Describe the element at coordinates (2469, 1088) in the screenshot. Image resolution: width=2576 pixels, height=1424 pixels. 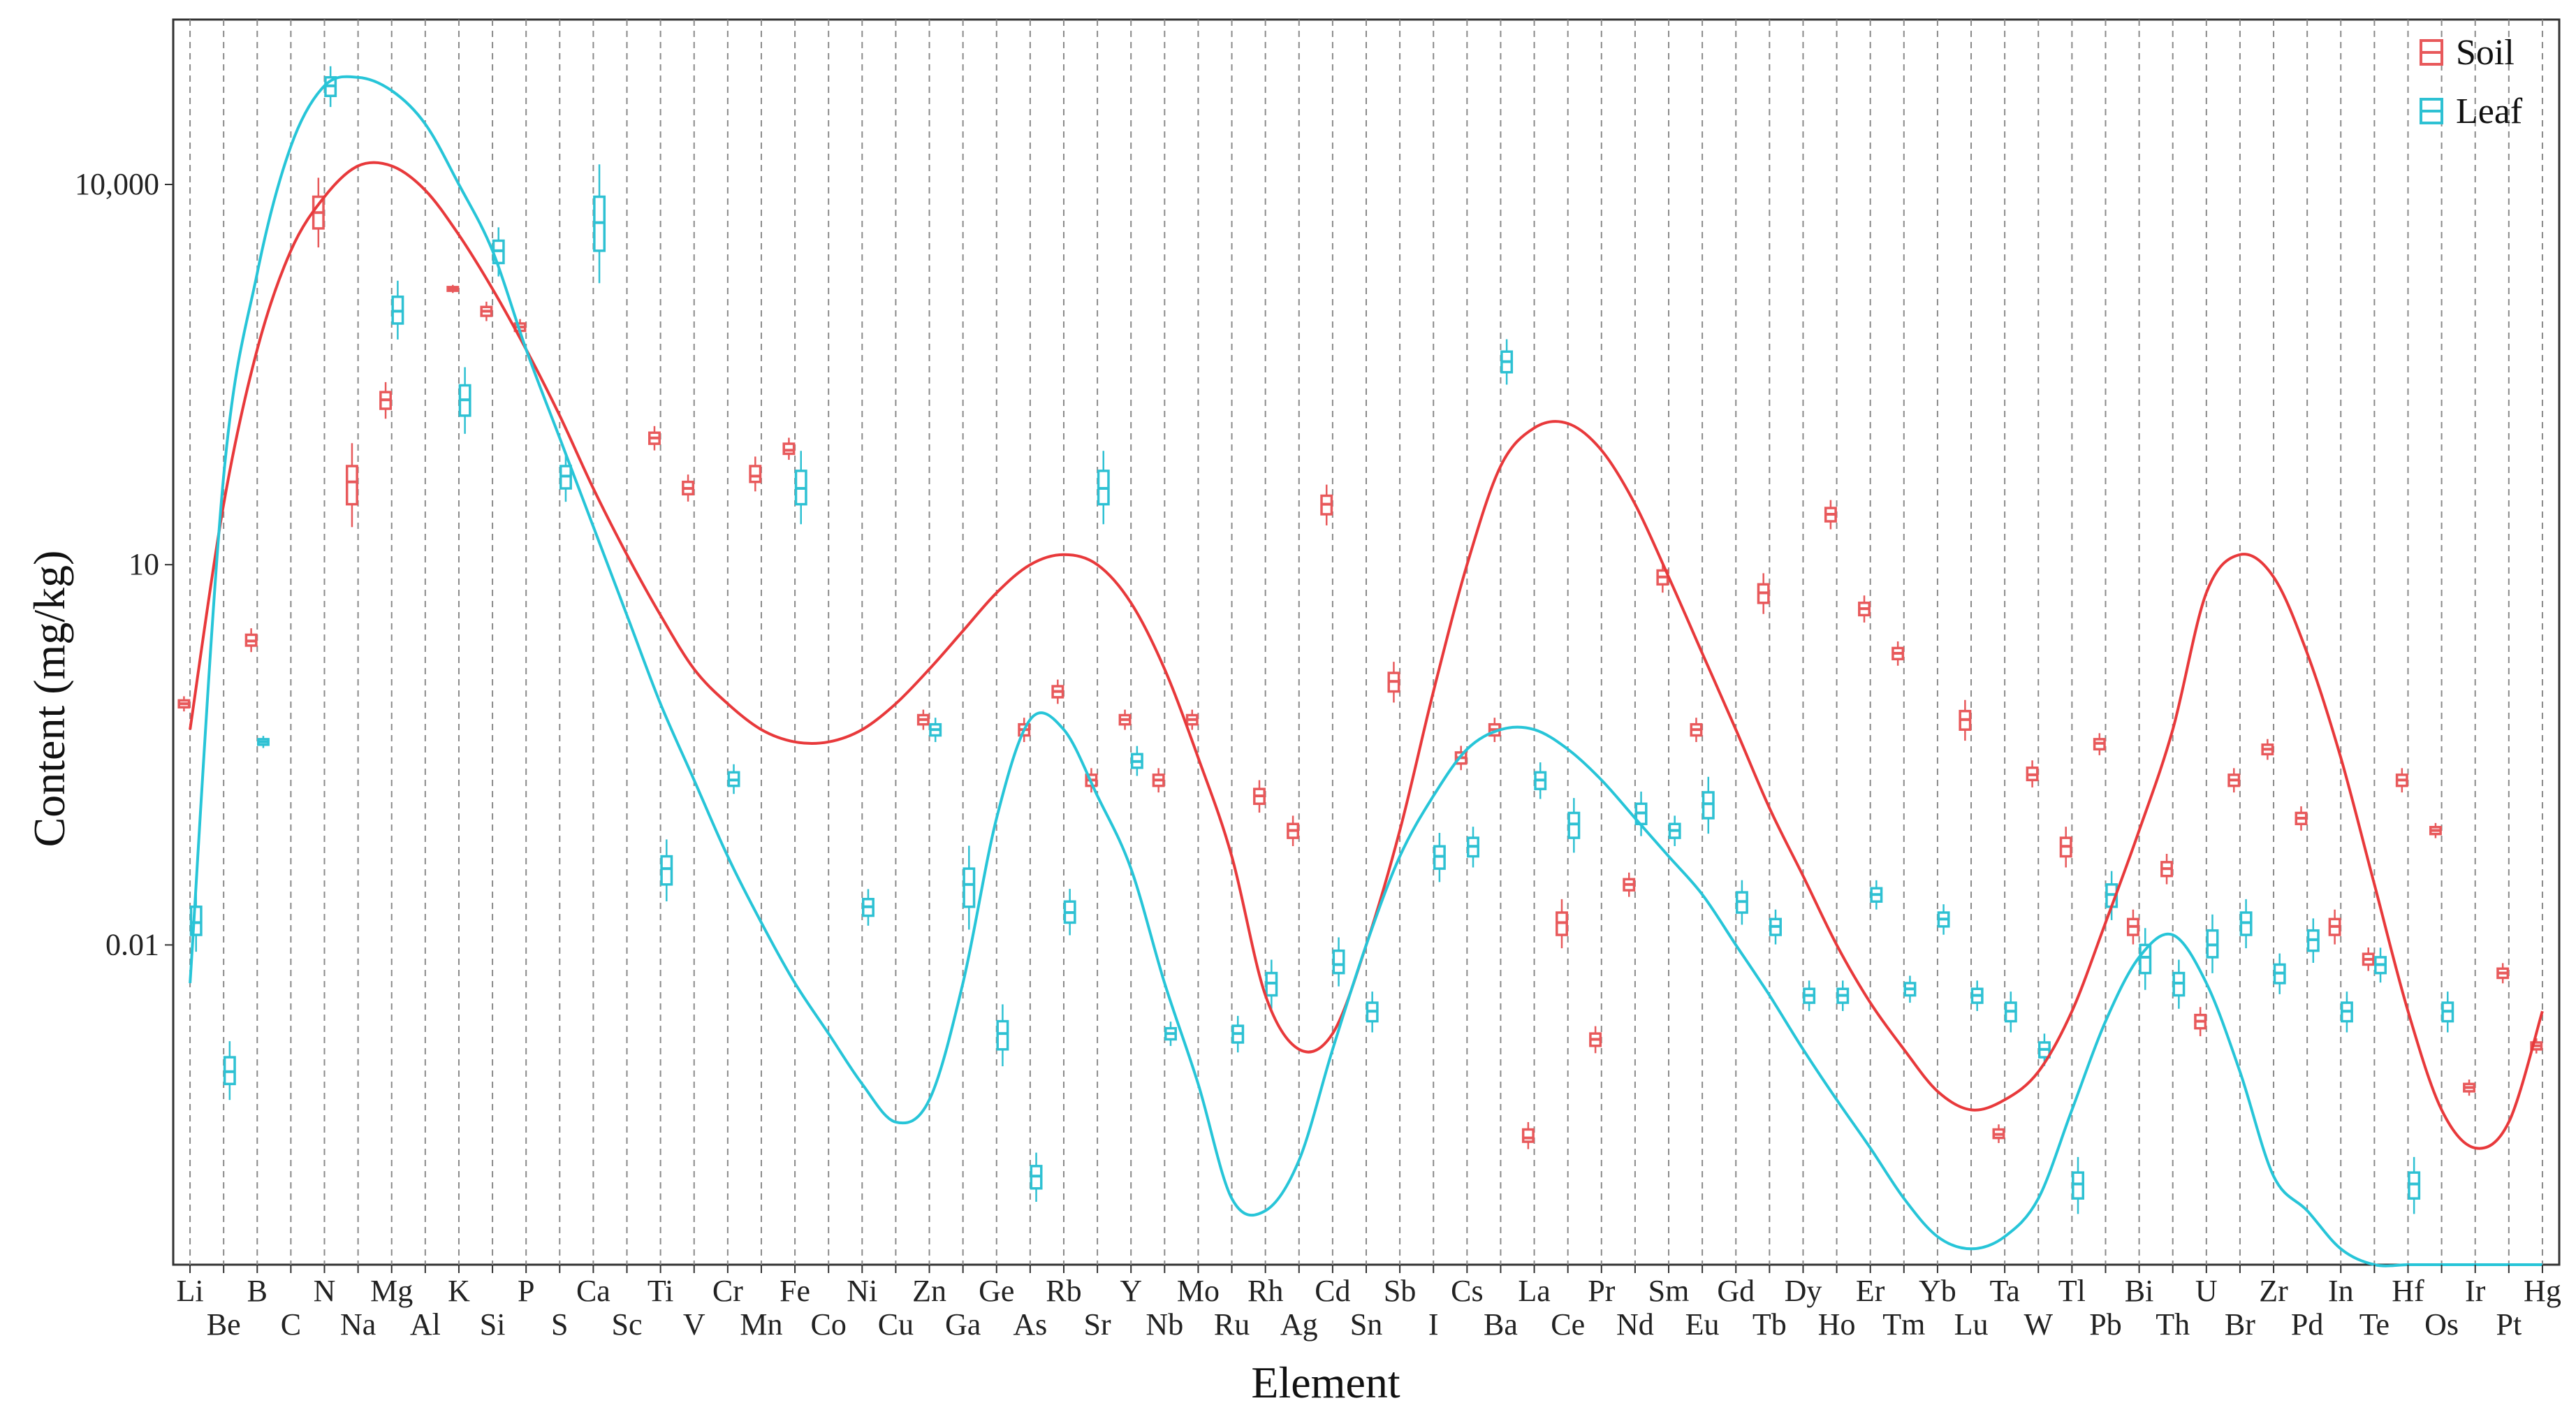
I see `box-soil-ir` at that location.